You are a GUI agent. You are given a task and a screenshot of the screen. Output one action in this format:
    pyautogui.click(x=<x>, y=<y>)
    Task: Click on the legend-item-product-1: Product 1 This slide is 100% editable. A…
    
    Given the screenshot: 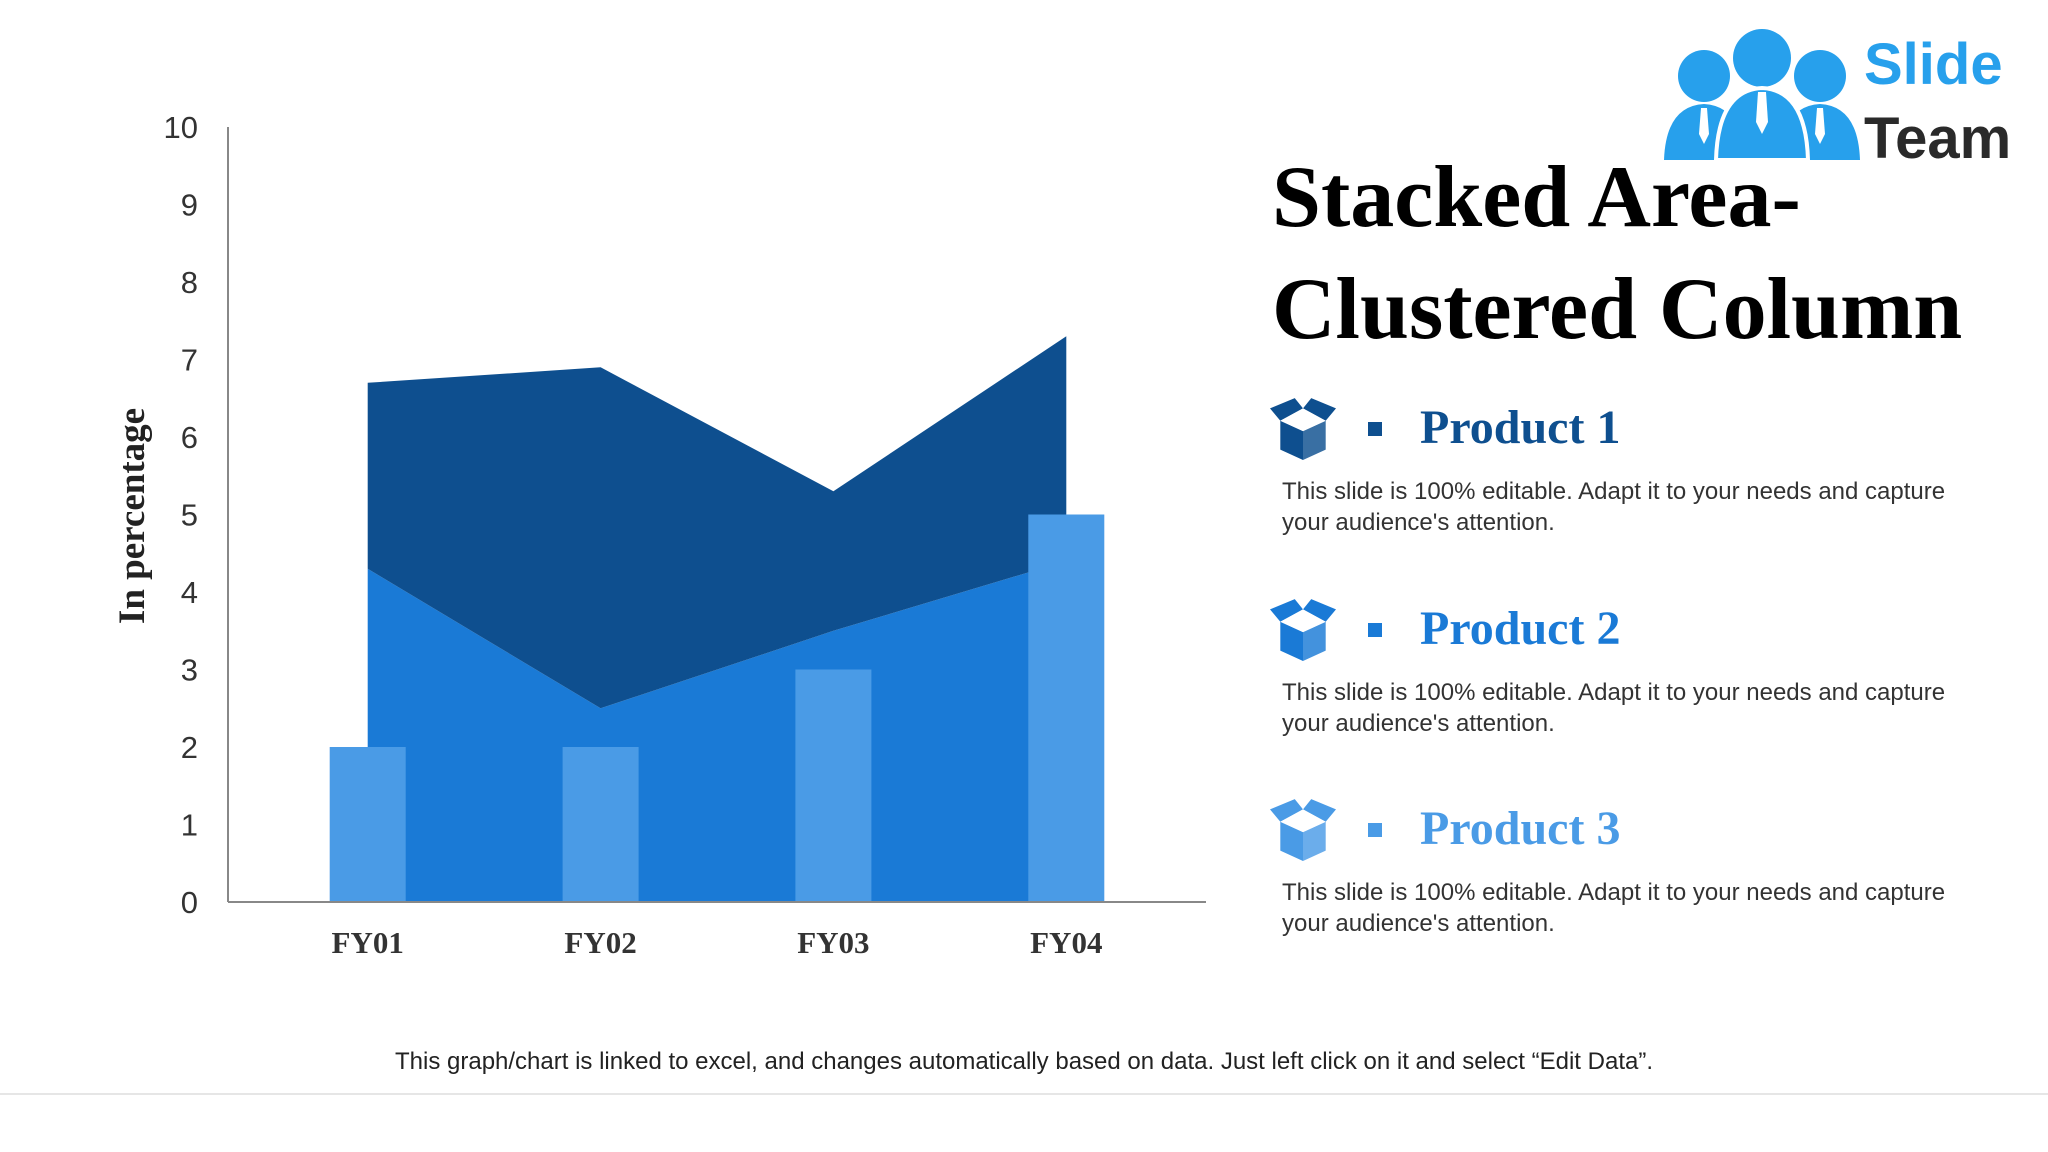 What is the action you would take?
    pyautogui.click(x=1640, y=481)
    